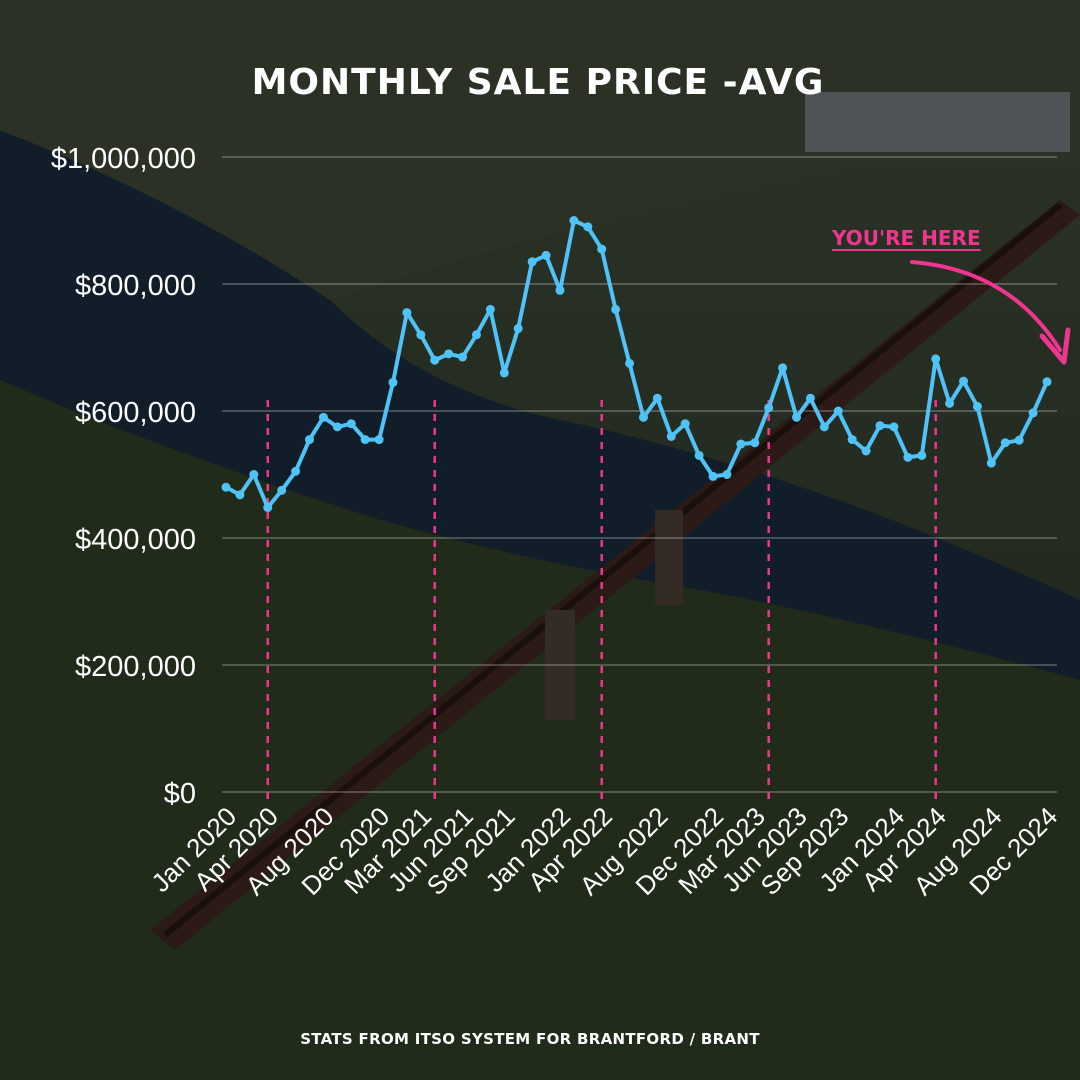 The height and width of the screenshot is (1080, 1080). I want to click on annotation-you-are-here: YOU'RE HERE, so click(906, 238).